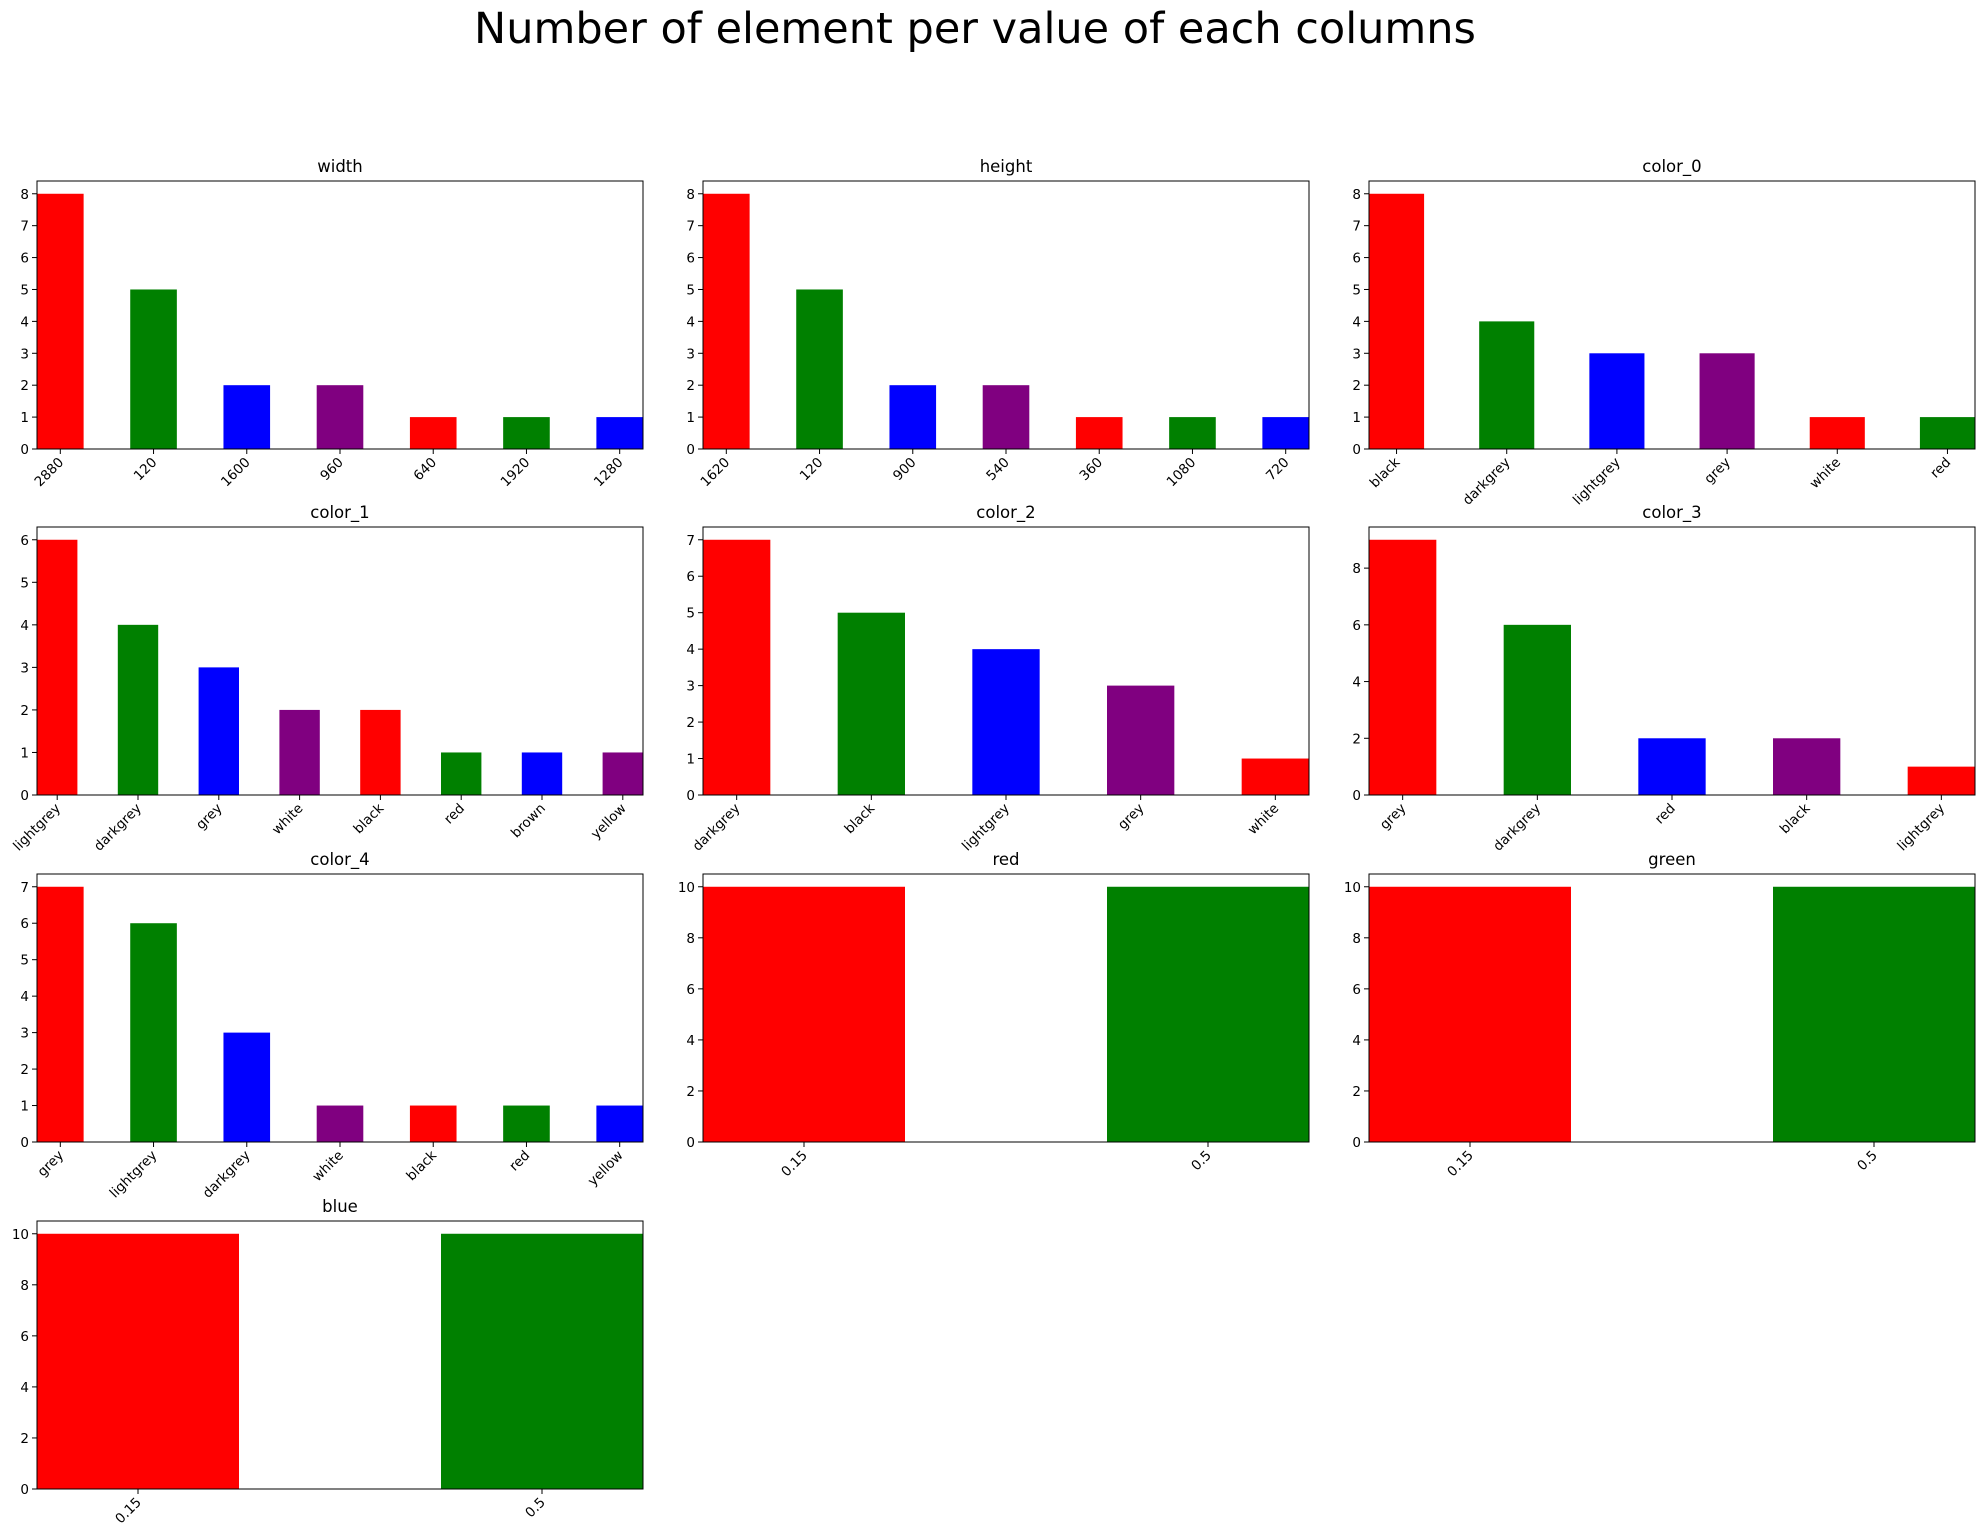  Describe the element at coordinates (1005, 513) in the screenshot. I see `subplot-title: color_2` at that location.